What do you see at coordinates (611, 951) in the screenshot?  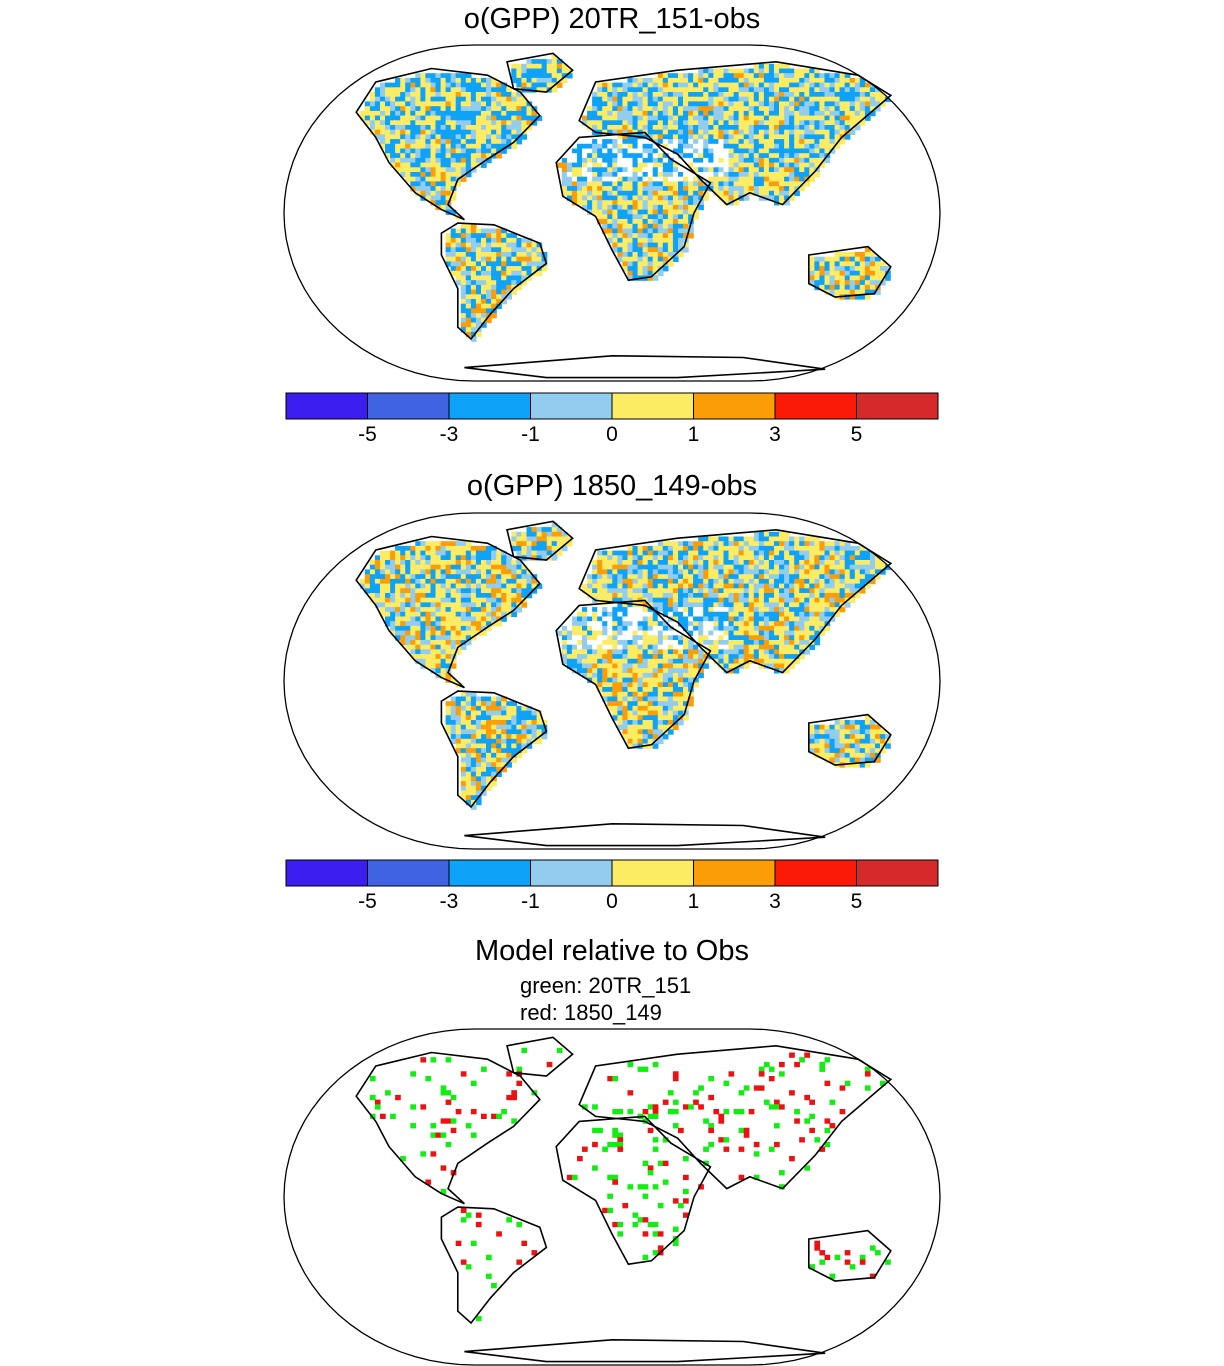 I see `panel3-title: Model relative to Obs` at bounding box center [611, 951].